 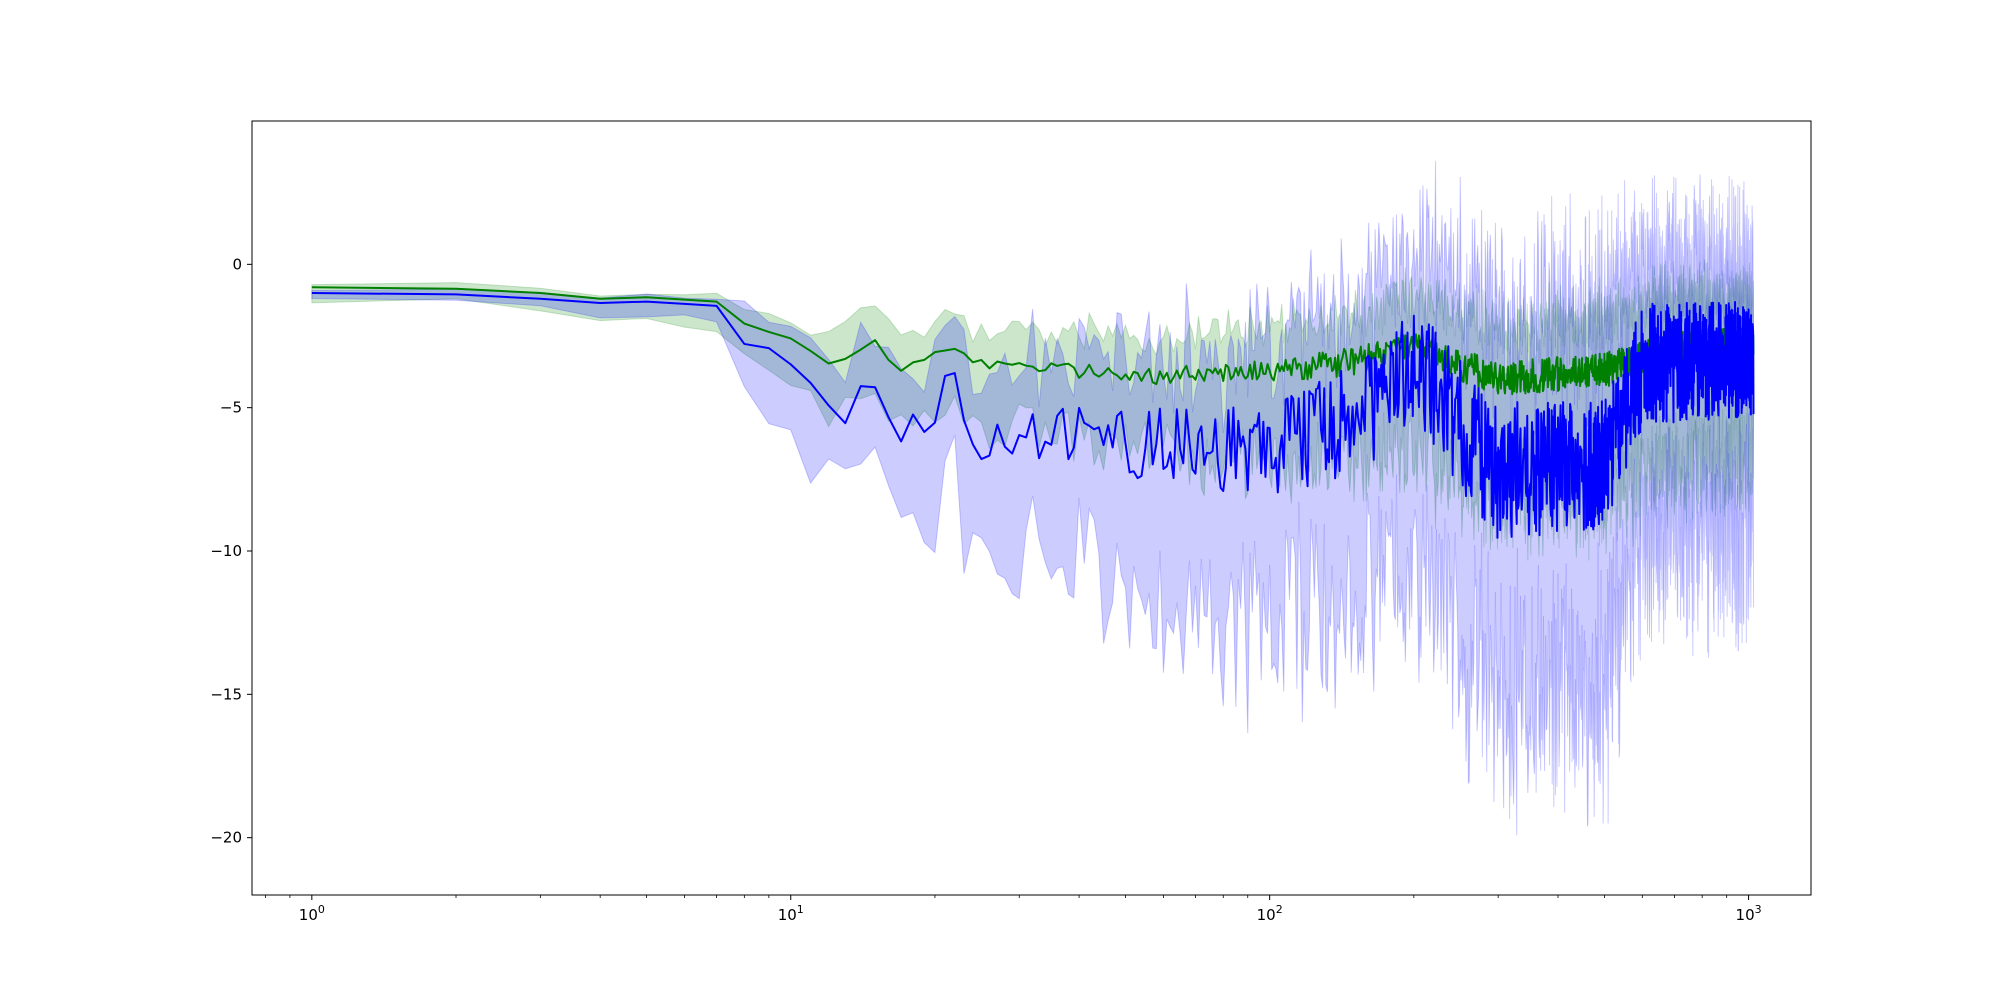 What do you see at coordinates (226, 551) in the screenshot?
I see `y-tick-label: −10` at bounding box center [226, 551].